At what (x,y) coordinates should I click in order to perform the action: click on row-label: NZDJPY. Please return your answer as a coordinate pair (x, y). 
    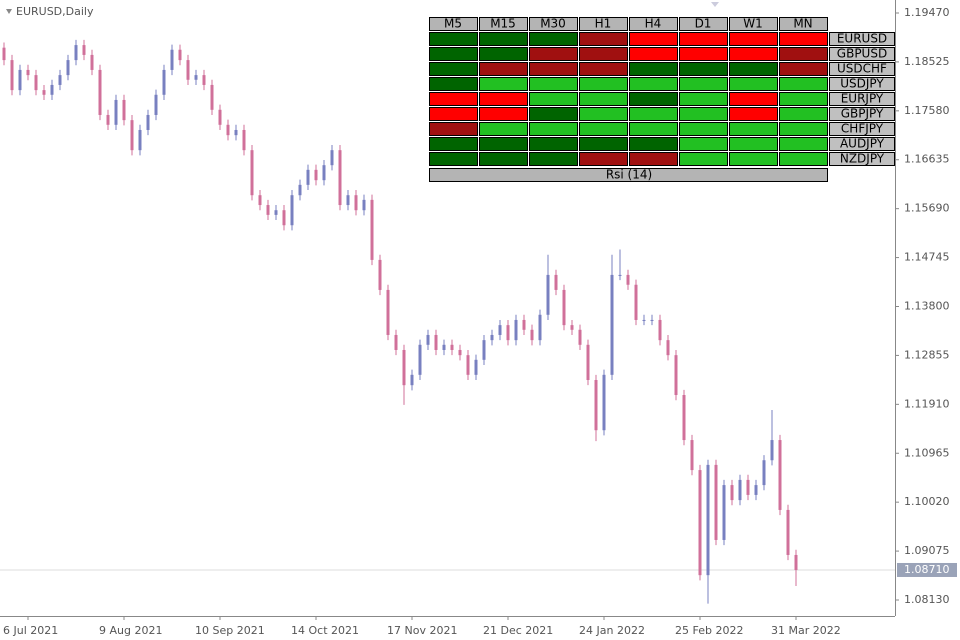
    Looking at the image, I should click on (862, 159).